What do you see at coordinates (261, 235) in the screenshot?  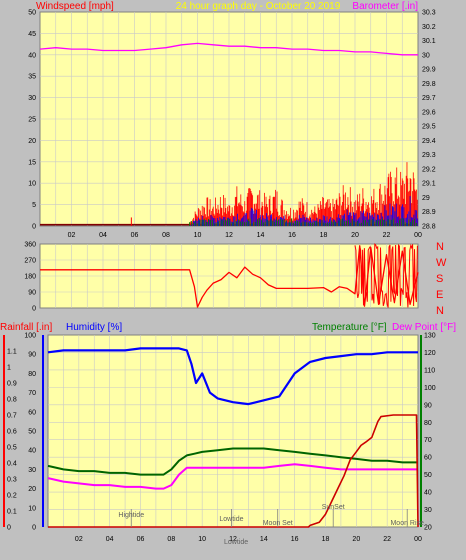 I see `windspeed-x-tick-14: 14` at bounding box center [261, 235].